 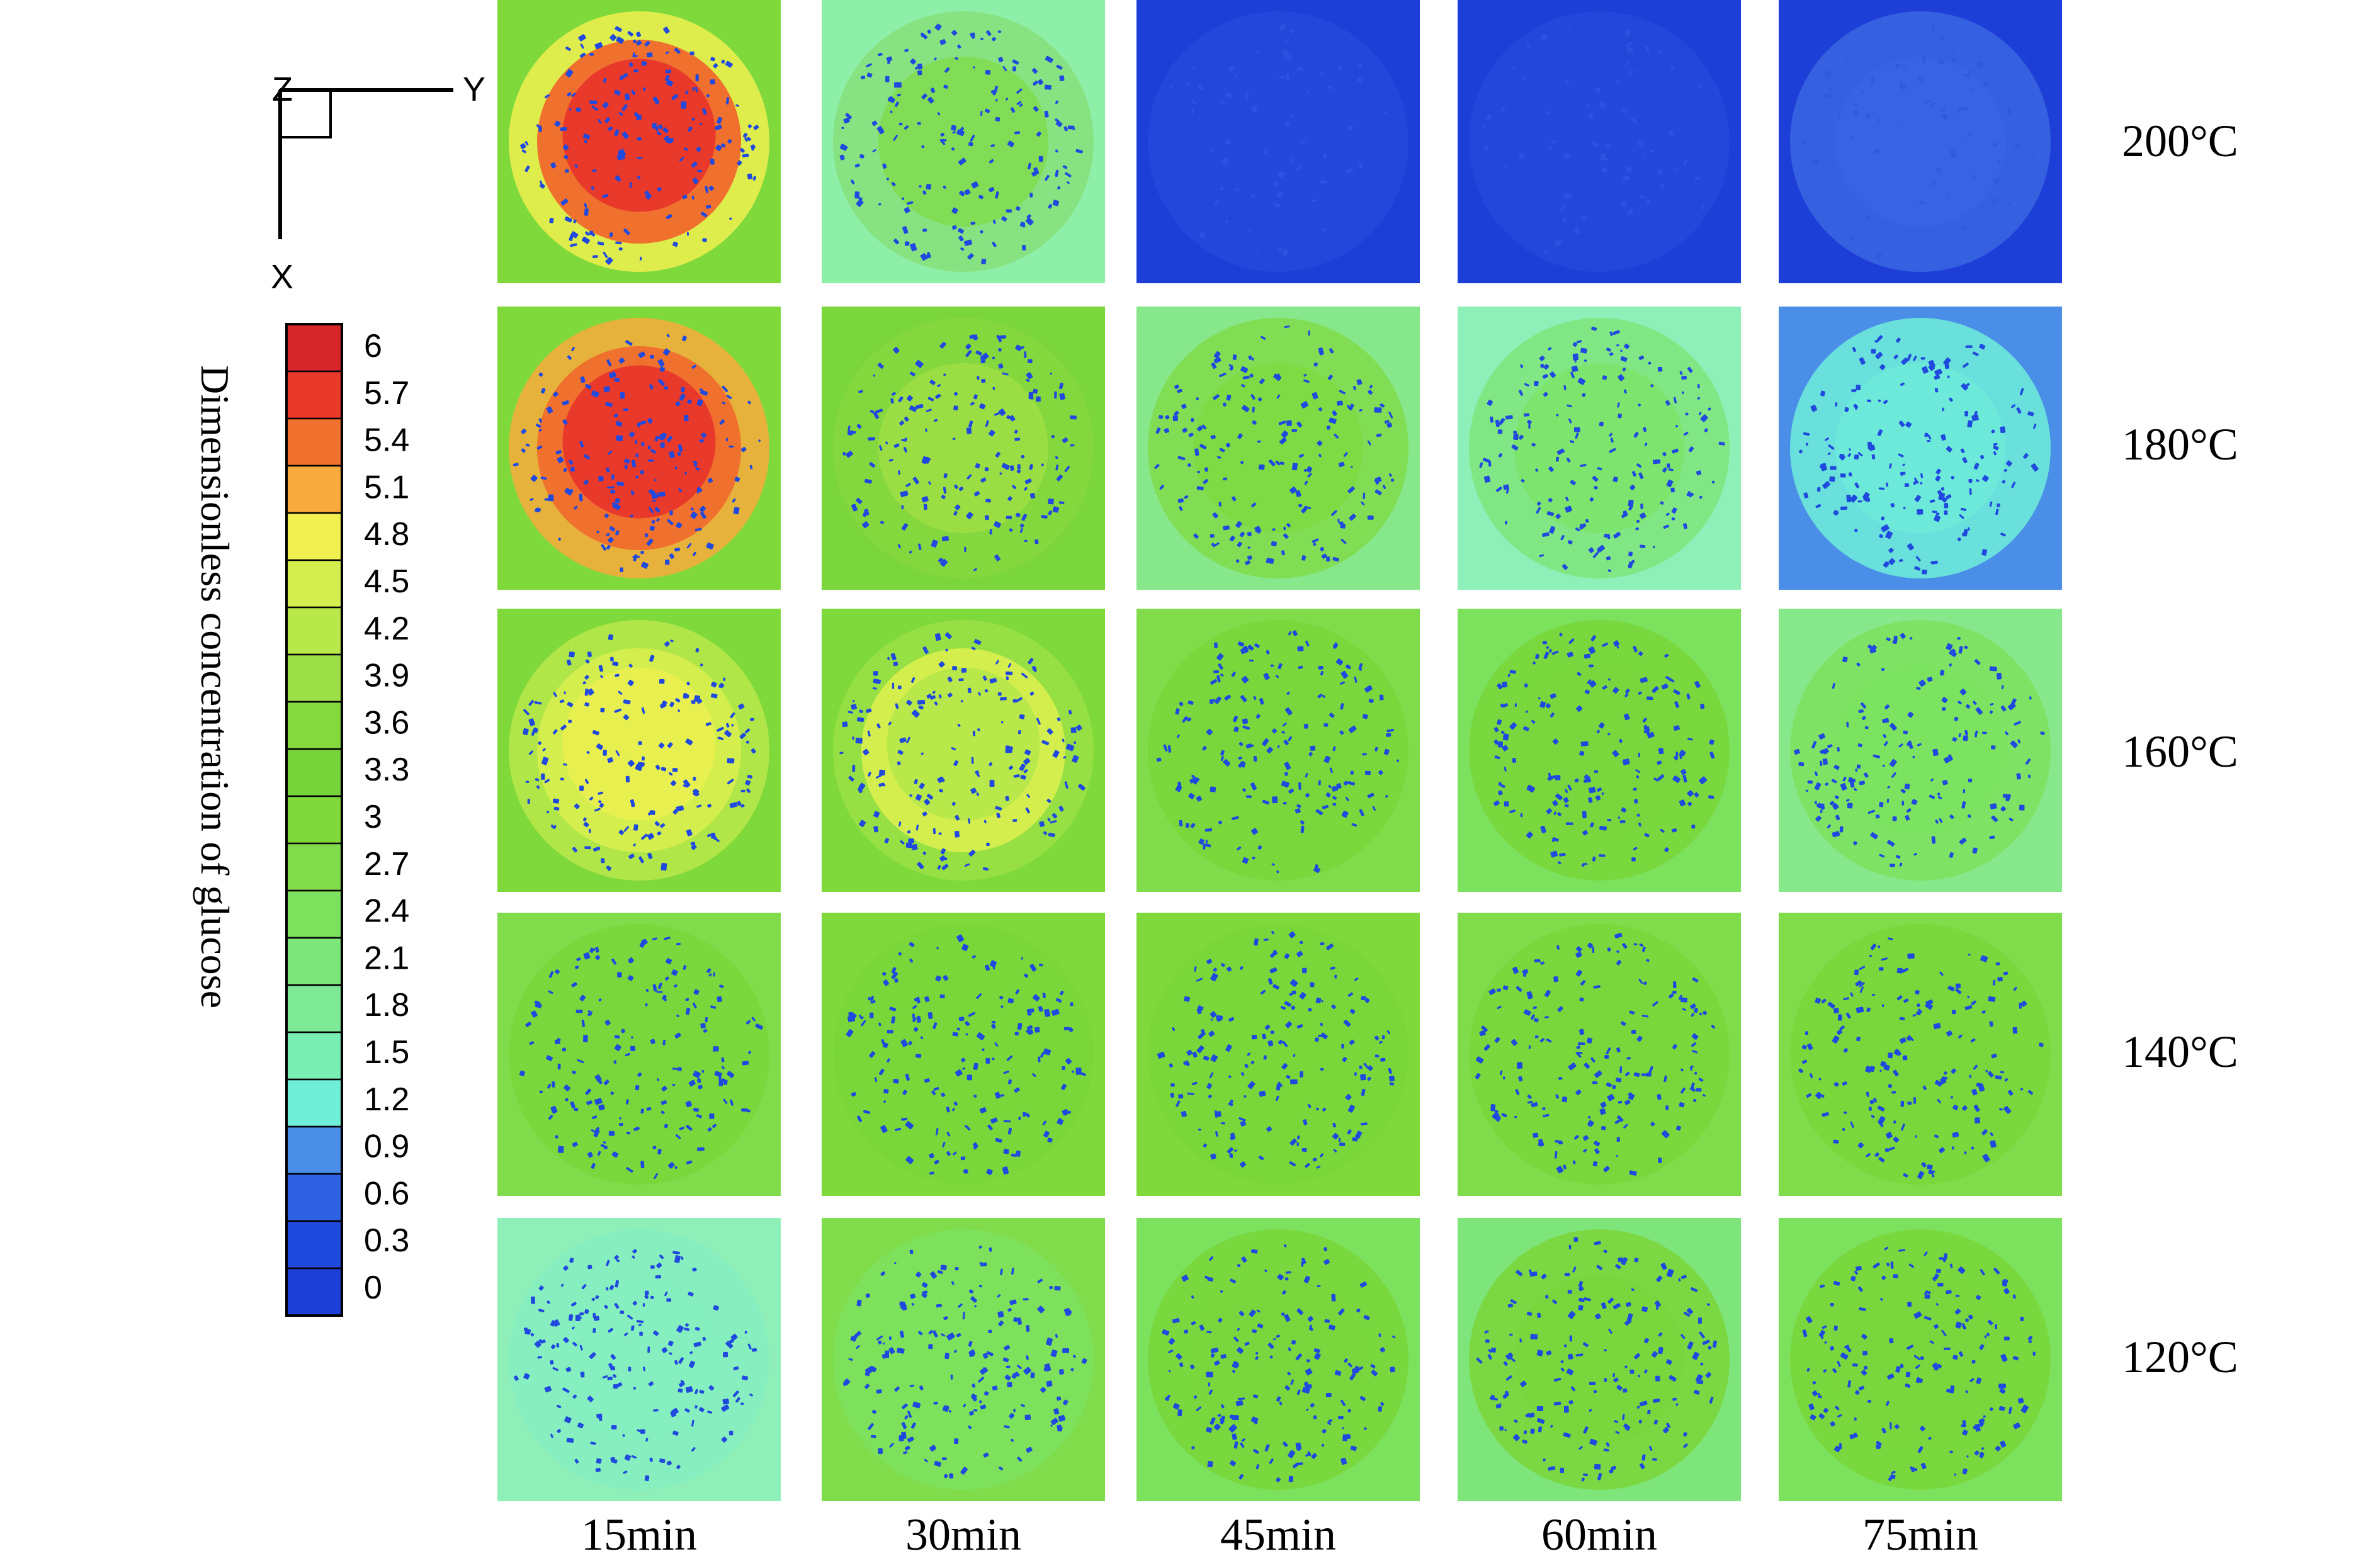 I want to click on colorbar-tick-label: 3, so click(x=373, y=817).